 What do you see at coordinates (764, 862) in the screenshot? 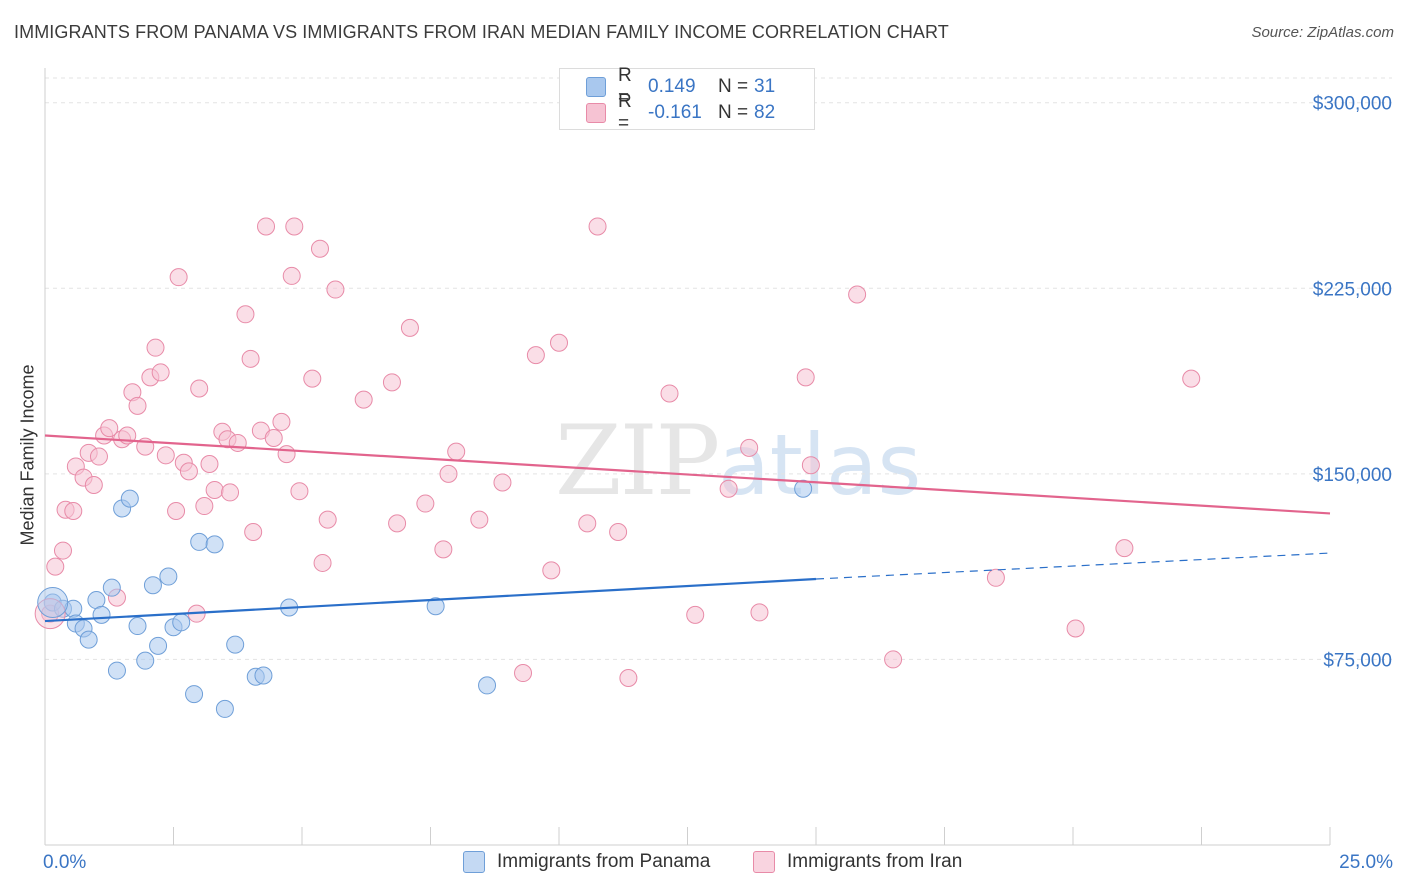
I see `series-swatch-iran` at bounding box center [764, 862].